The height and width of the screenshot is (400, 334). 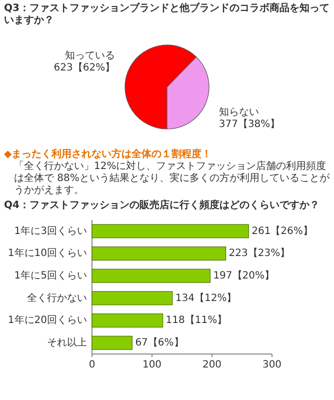 What do you see at coordinates (57, 298) in the screenshot?
I see `category-label: 全く行かない` at bounding box center [57, 298].